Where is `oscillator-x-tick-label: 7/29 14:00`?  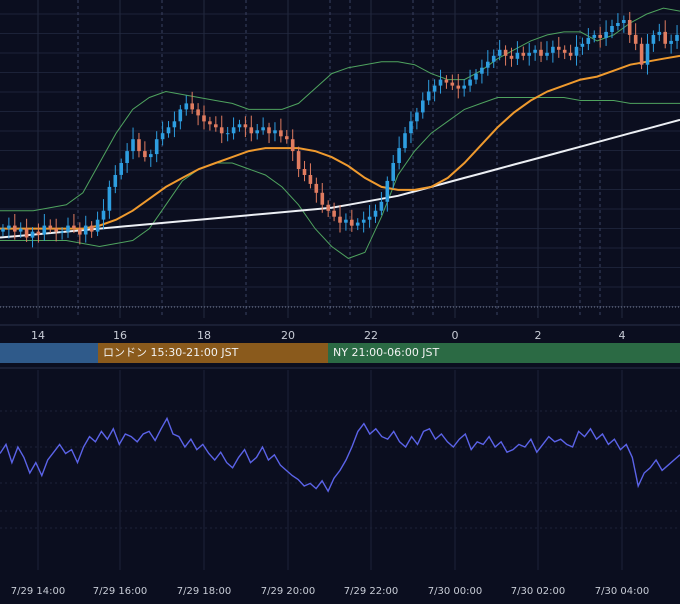
oscillator-x-tick-label: 7/29 14:00 is located at coordinates (38, 591).